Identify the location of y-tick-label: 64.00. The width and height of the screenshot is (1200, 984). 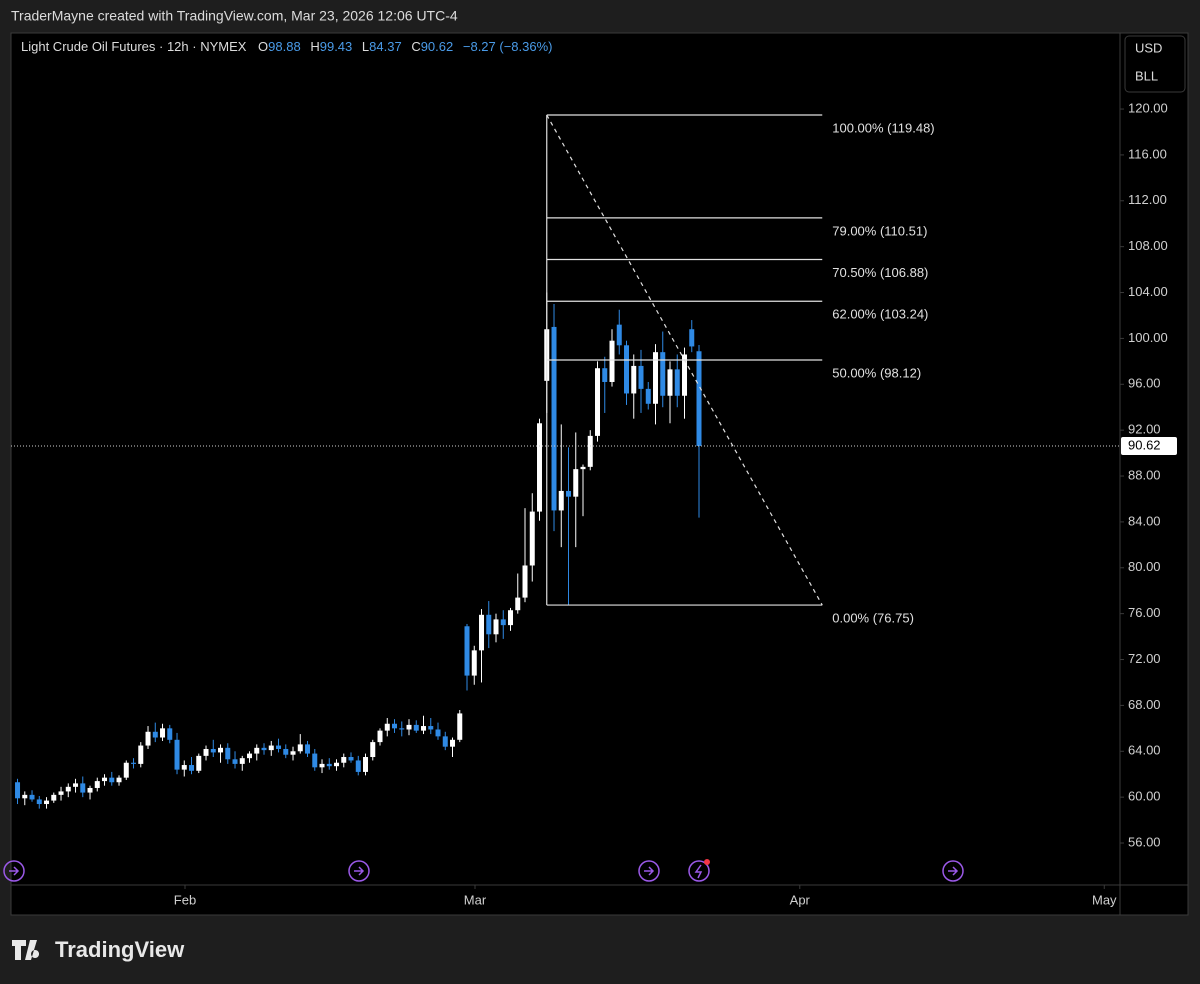
(1144, 750).